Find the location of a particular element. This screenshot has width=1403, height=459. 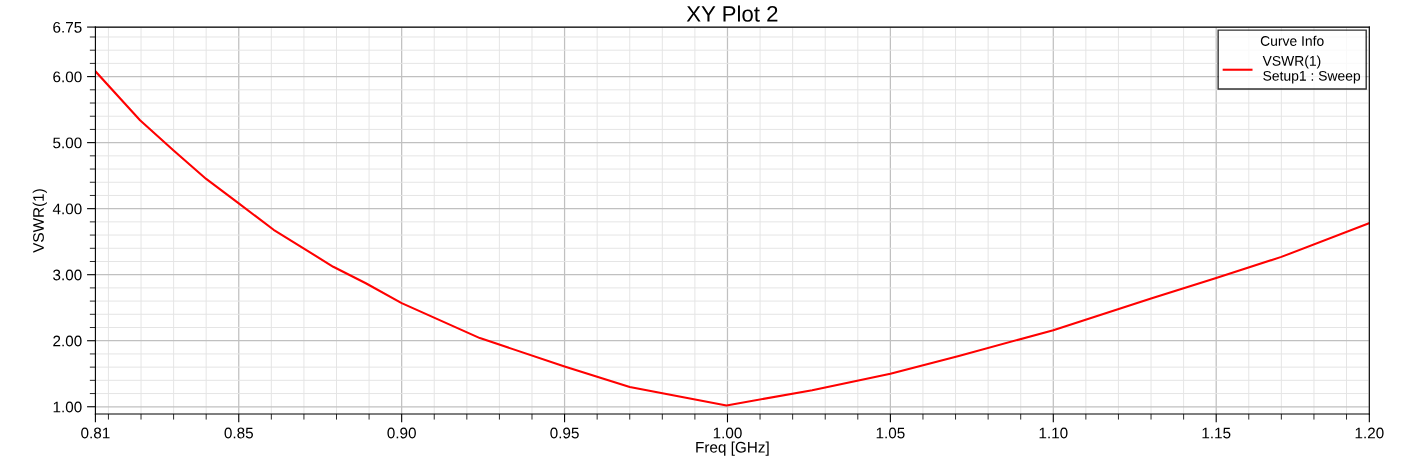

legend-label: VSWR(1) Setup1 : Sweep is located at coordinates (1311, 69).